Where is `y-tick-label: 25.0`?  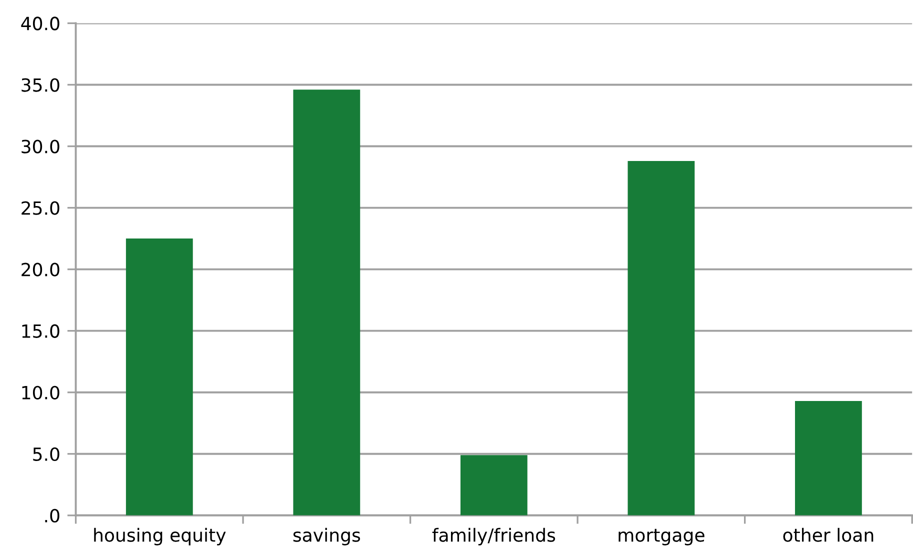 y-tick-label: 25.0 is located at coordinates (41, 208).